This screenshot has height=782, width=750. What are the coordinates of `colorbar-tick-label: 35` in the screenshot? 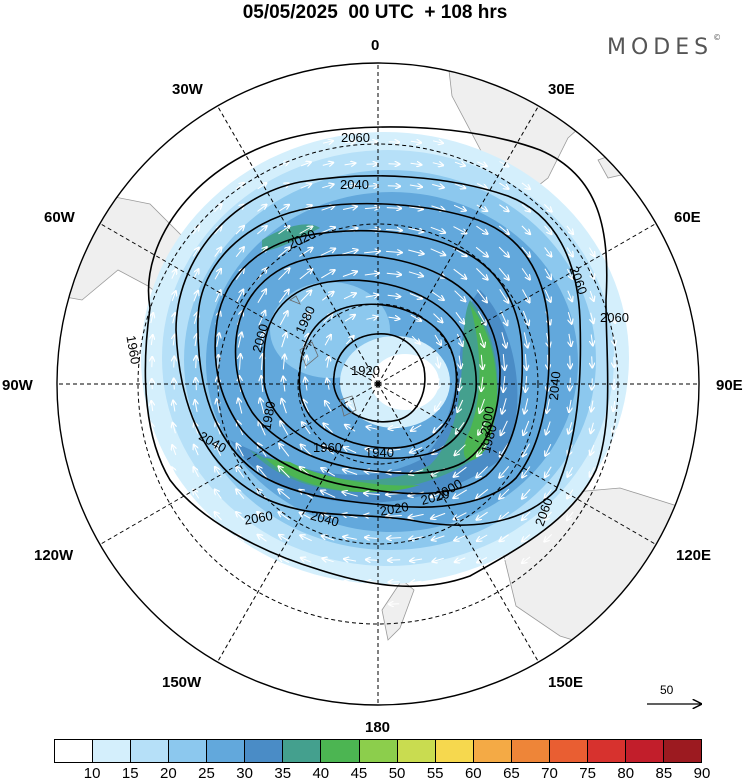 It's located at (283, 773).